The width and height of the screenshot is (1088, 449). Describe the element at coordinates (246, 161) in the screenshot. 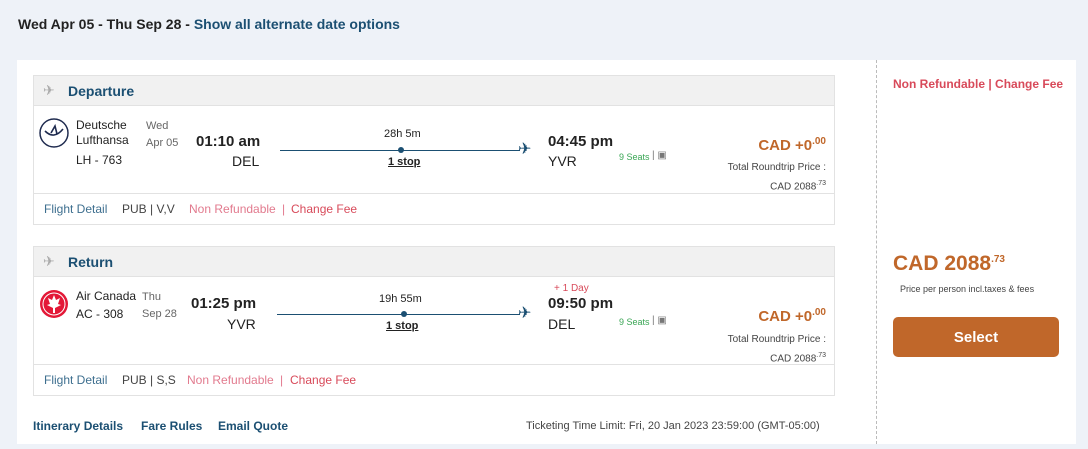

I see `departure-airport: DEL` at that location.